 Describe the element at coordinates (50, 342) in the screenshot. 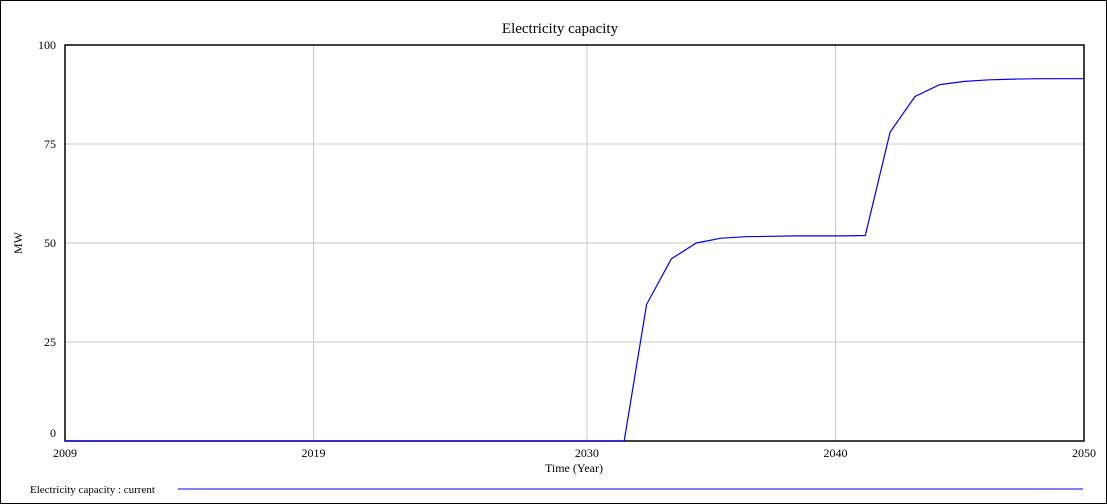

I see `y-tick-label: 25` at that location.